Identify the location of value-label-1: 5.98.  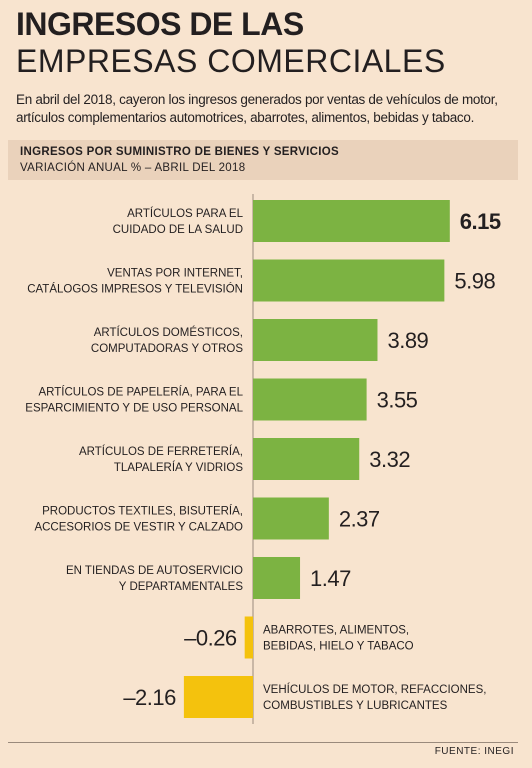
(474, 281).